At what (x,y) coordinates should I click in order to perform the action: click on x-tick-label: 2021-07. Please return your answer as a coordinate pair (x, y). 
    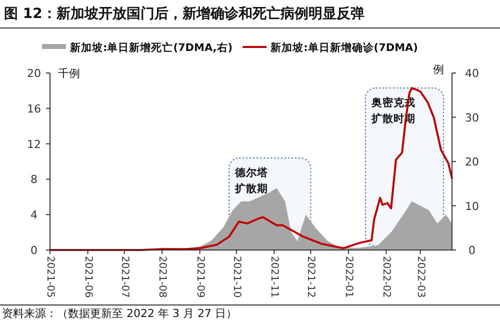
    Looking at the image, I should click on (124, 277).